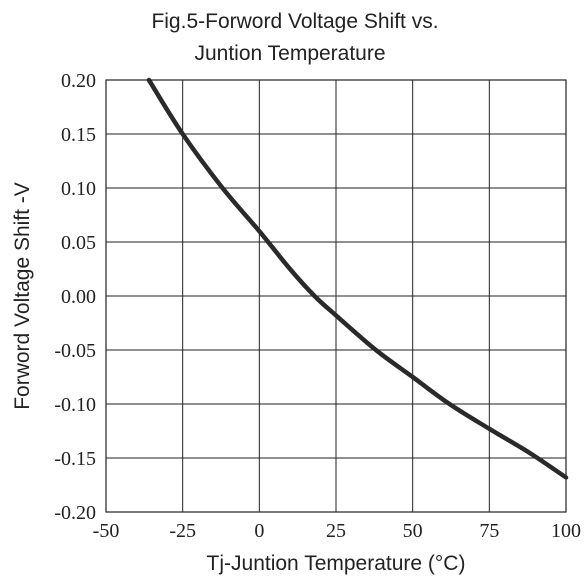  Describe the element at coordinates (78, 81) in the screenshot. I see `y-tick-label: 0.20` at that location.